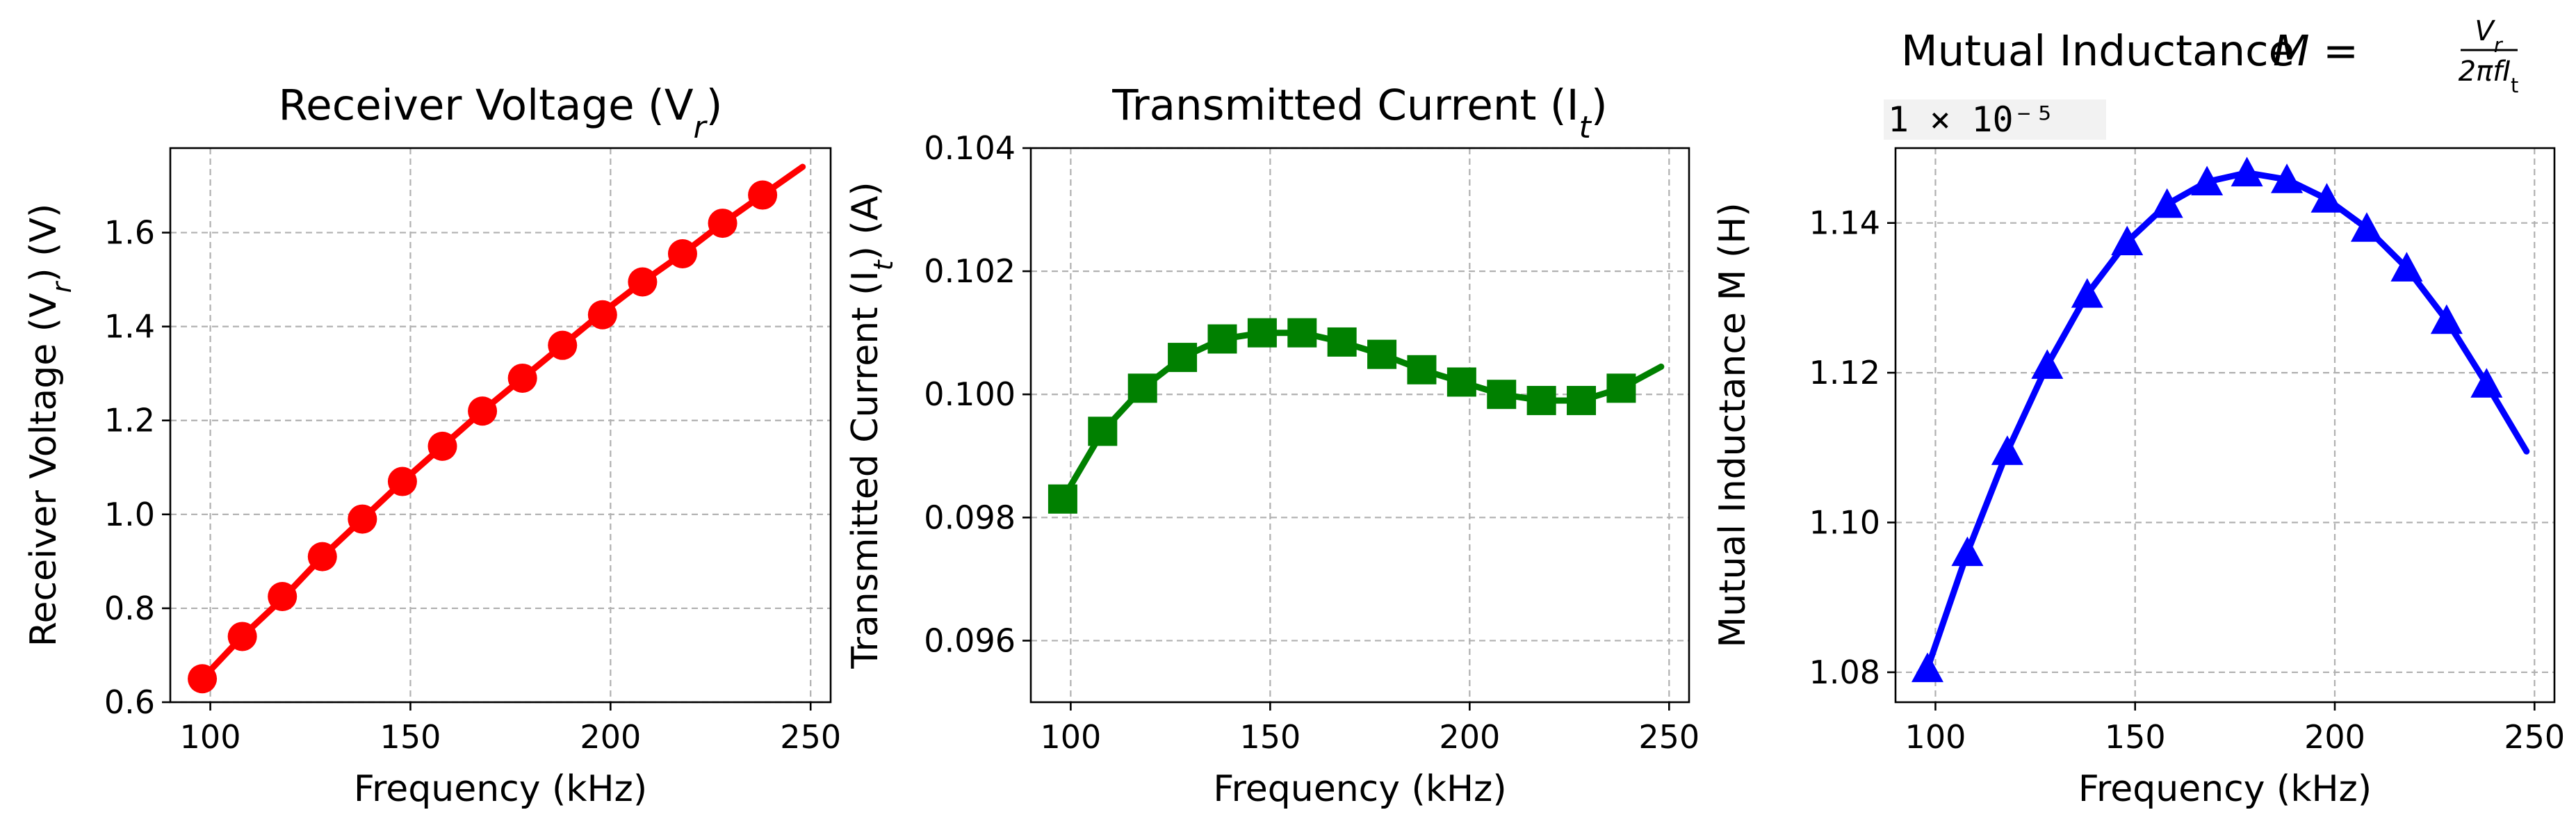 The width and height of the screenshot is (2576, 835). What do you see at coordinates (1359, 113) in the screenshot?
I see `chart-title: Transmitted Current (It)` at bounding box center [1359, 113].